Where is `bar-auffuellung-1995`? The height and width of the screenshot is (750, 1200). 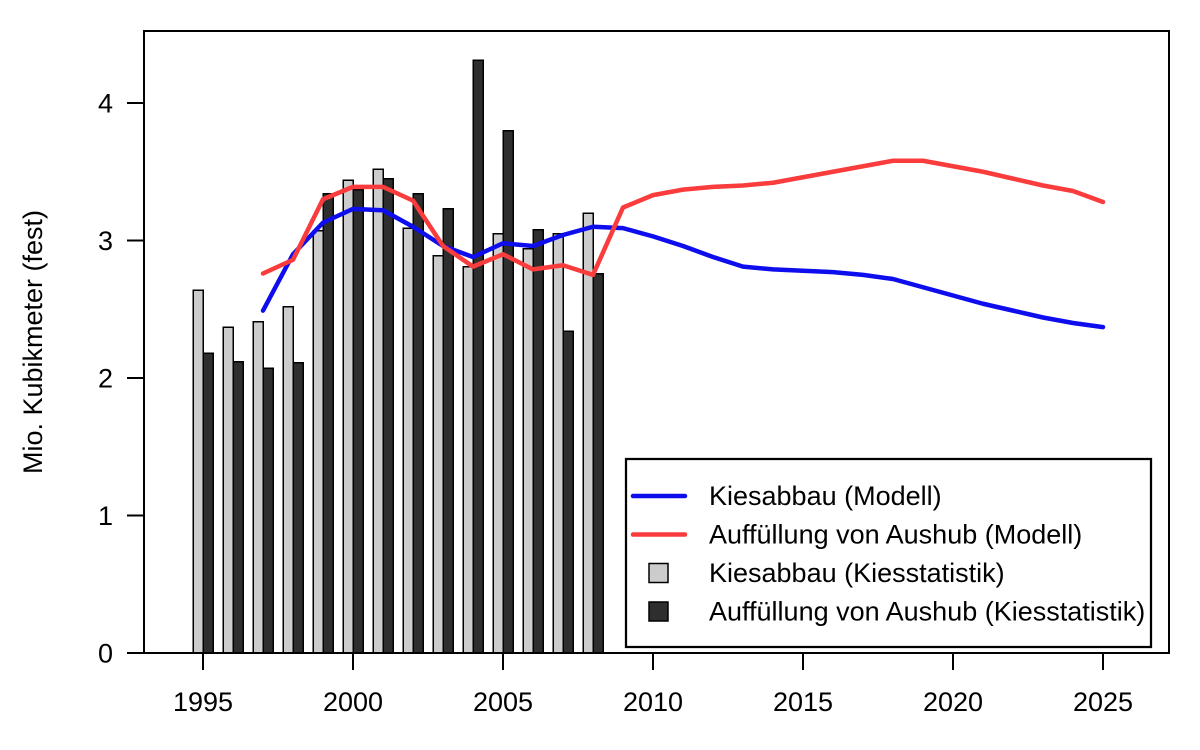 bar-auffuellung-1995 is located at coordinates (208, 503).